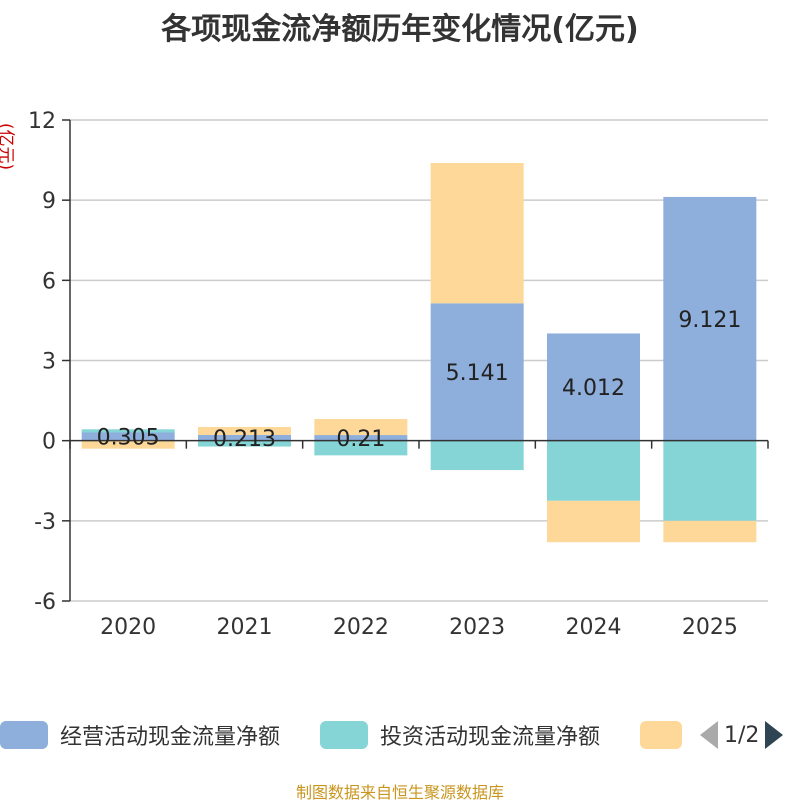 This screenshot has height=803, width=800. What do you see at coordinates (45, 602) in the screenshot?
I see `y-tick-label: -6` at bounding box center [45, 602].